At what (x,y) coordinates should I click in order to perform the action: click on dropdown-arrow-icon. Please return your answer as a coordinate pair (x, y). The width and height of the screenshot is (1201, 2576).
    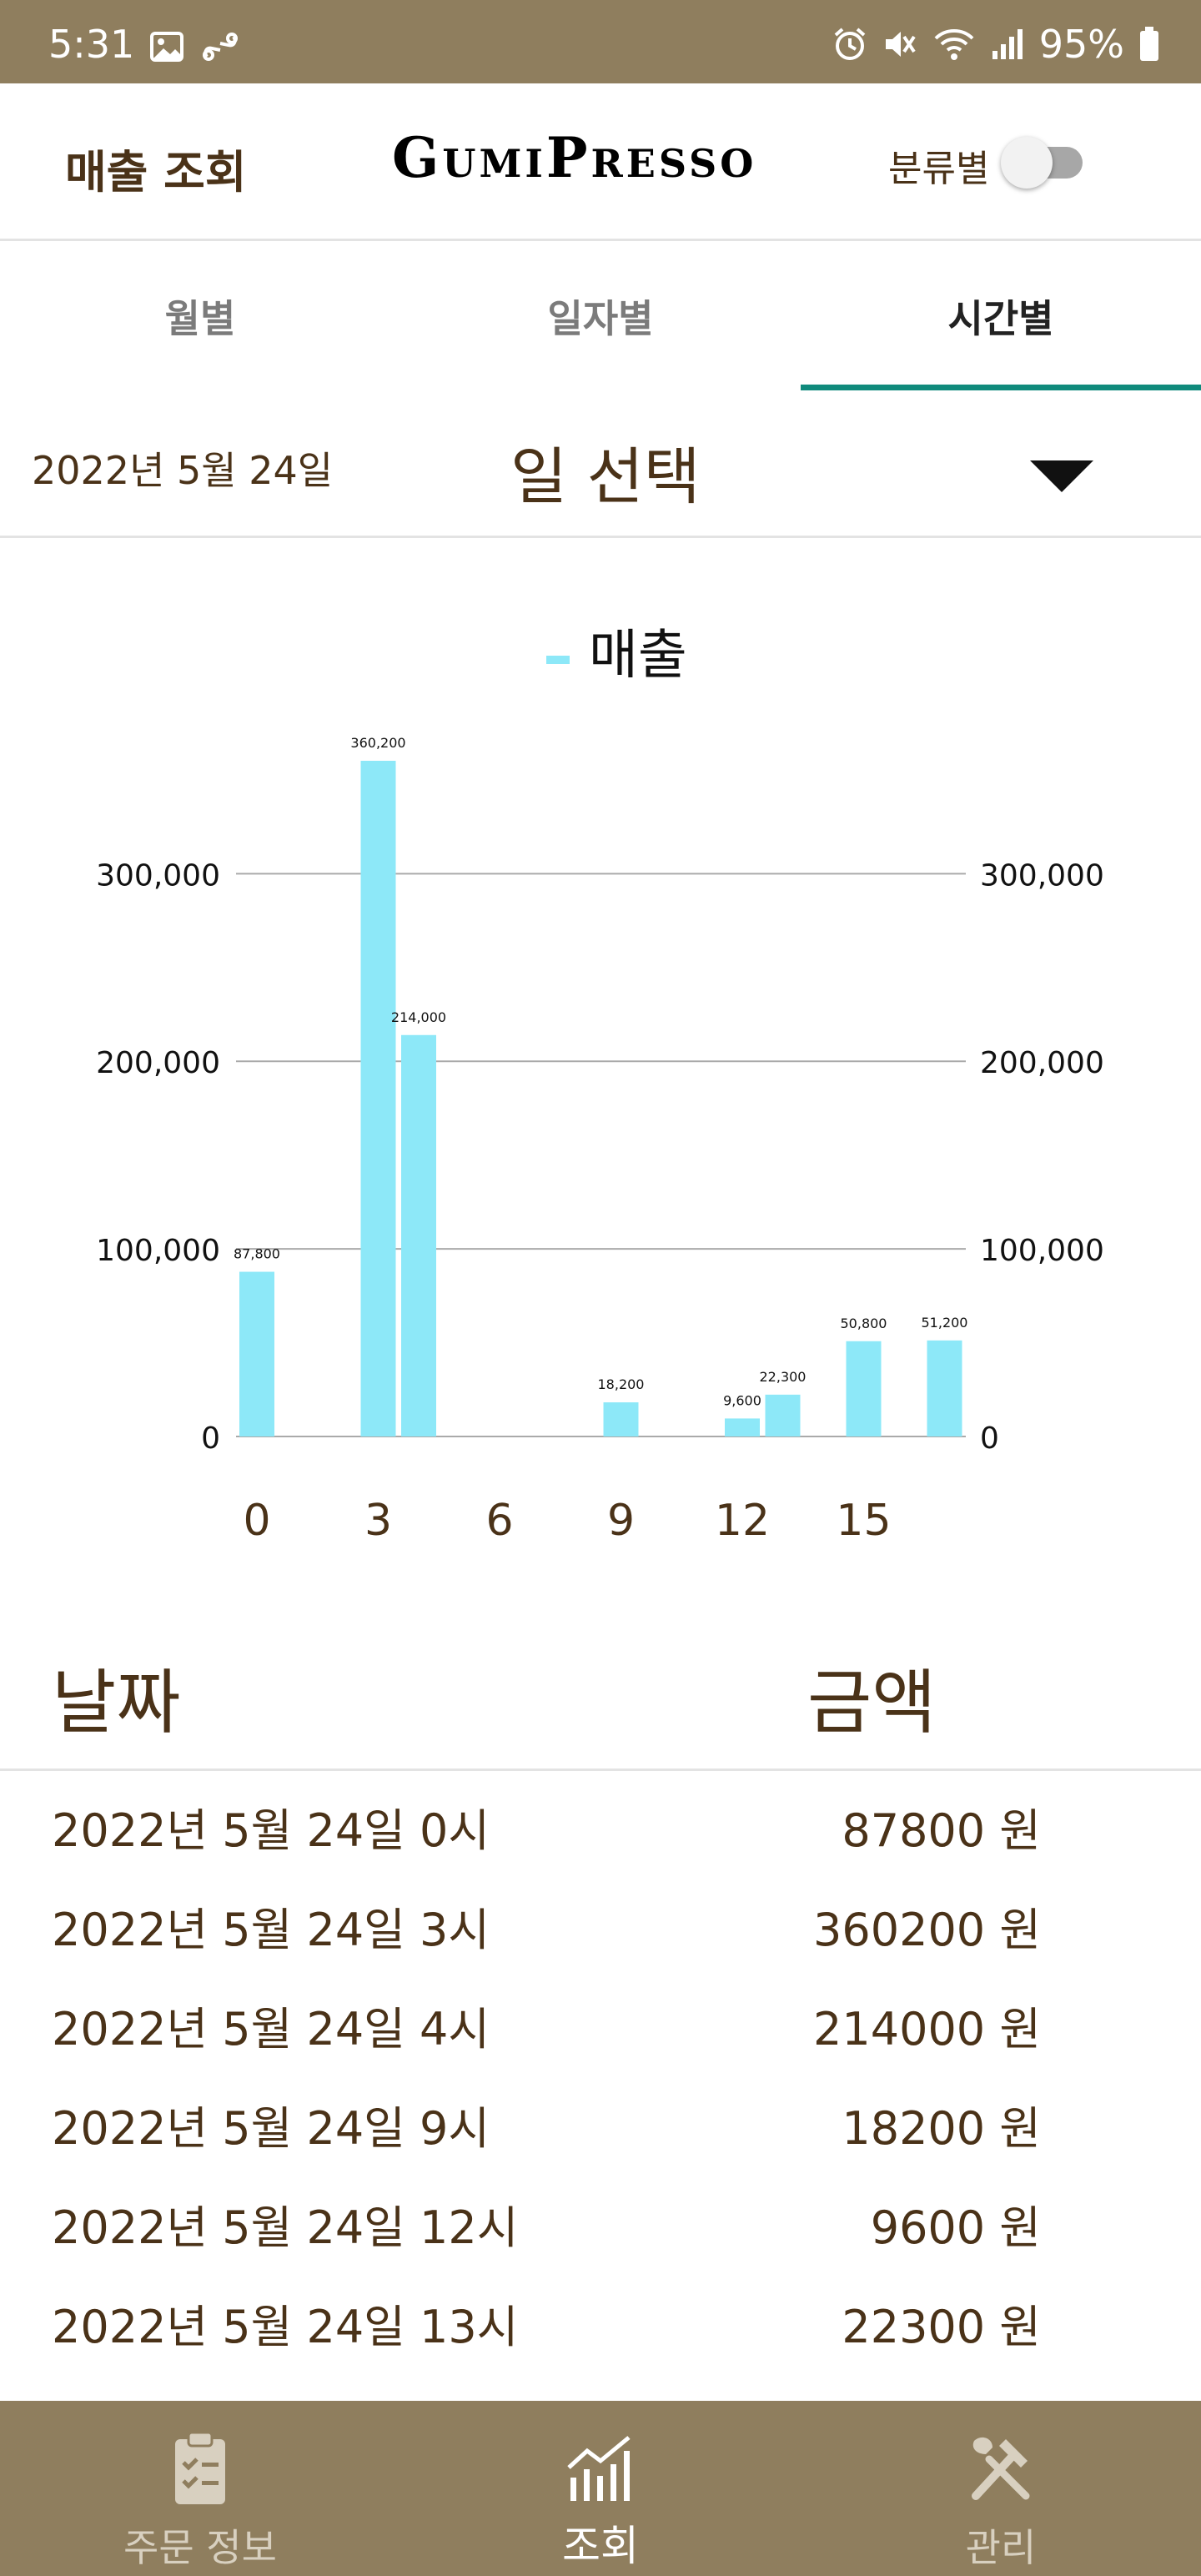
    Looking at the image, I should click on (1062, 476).